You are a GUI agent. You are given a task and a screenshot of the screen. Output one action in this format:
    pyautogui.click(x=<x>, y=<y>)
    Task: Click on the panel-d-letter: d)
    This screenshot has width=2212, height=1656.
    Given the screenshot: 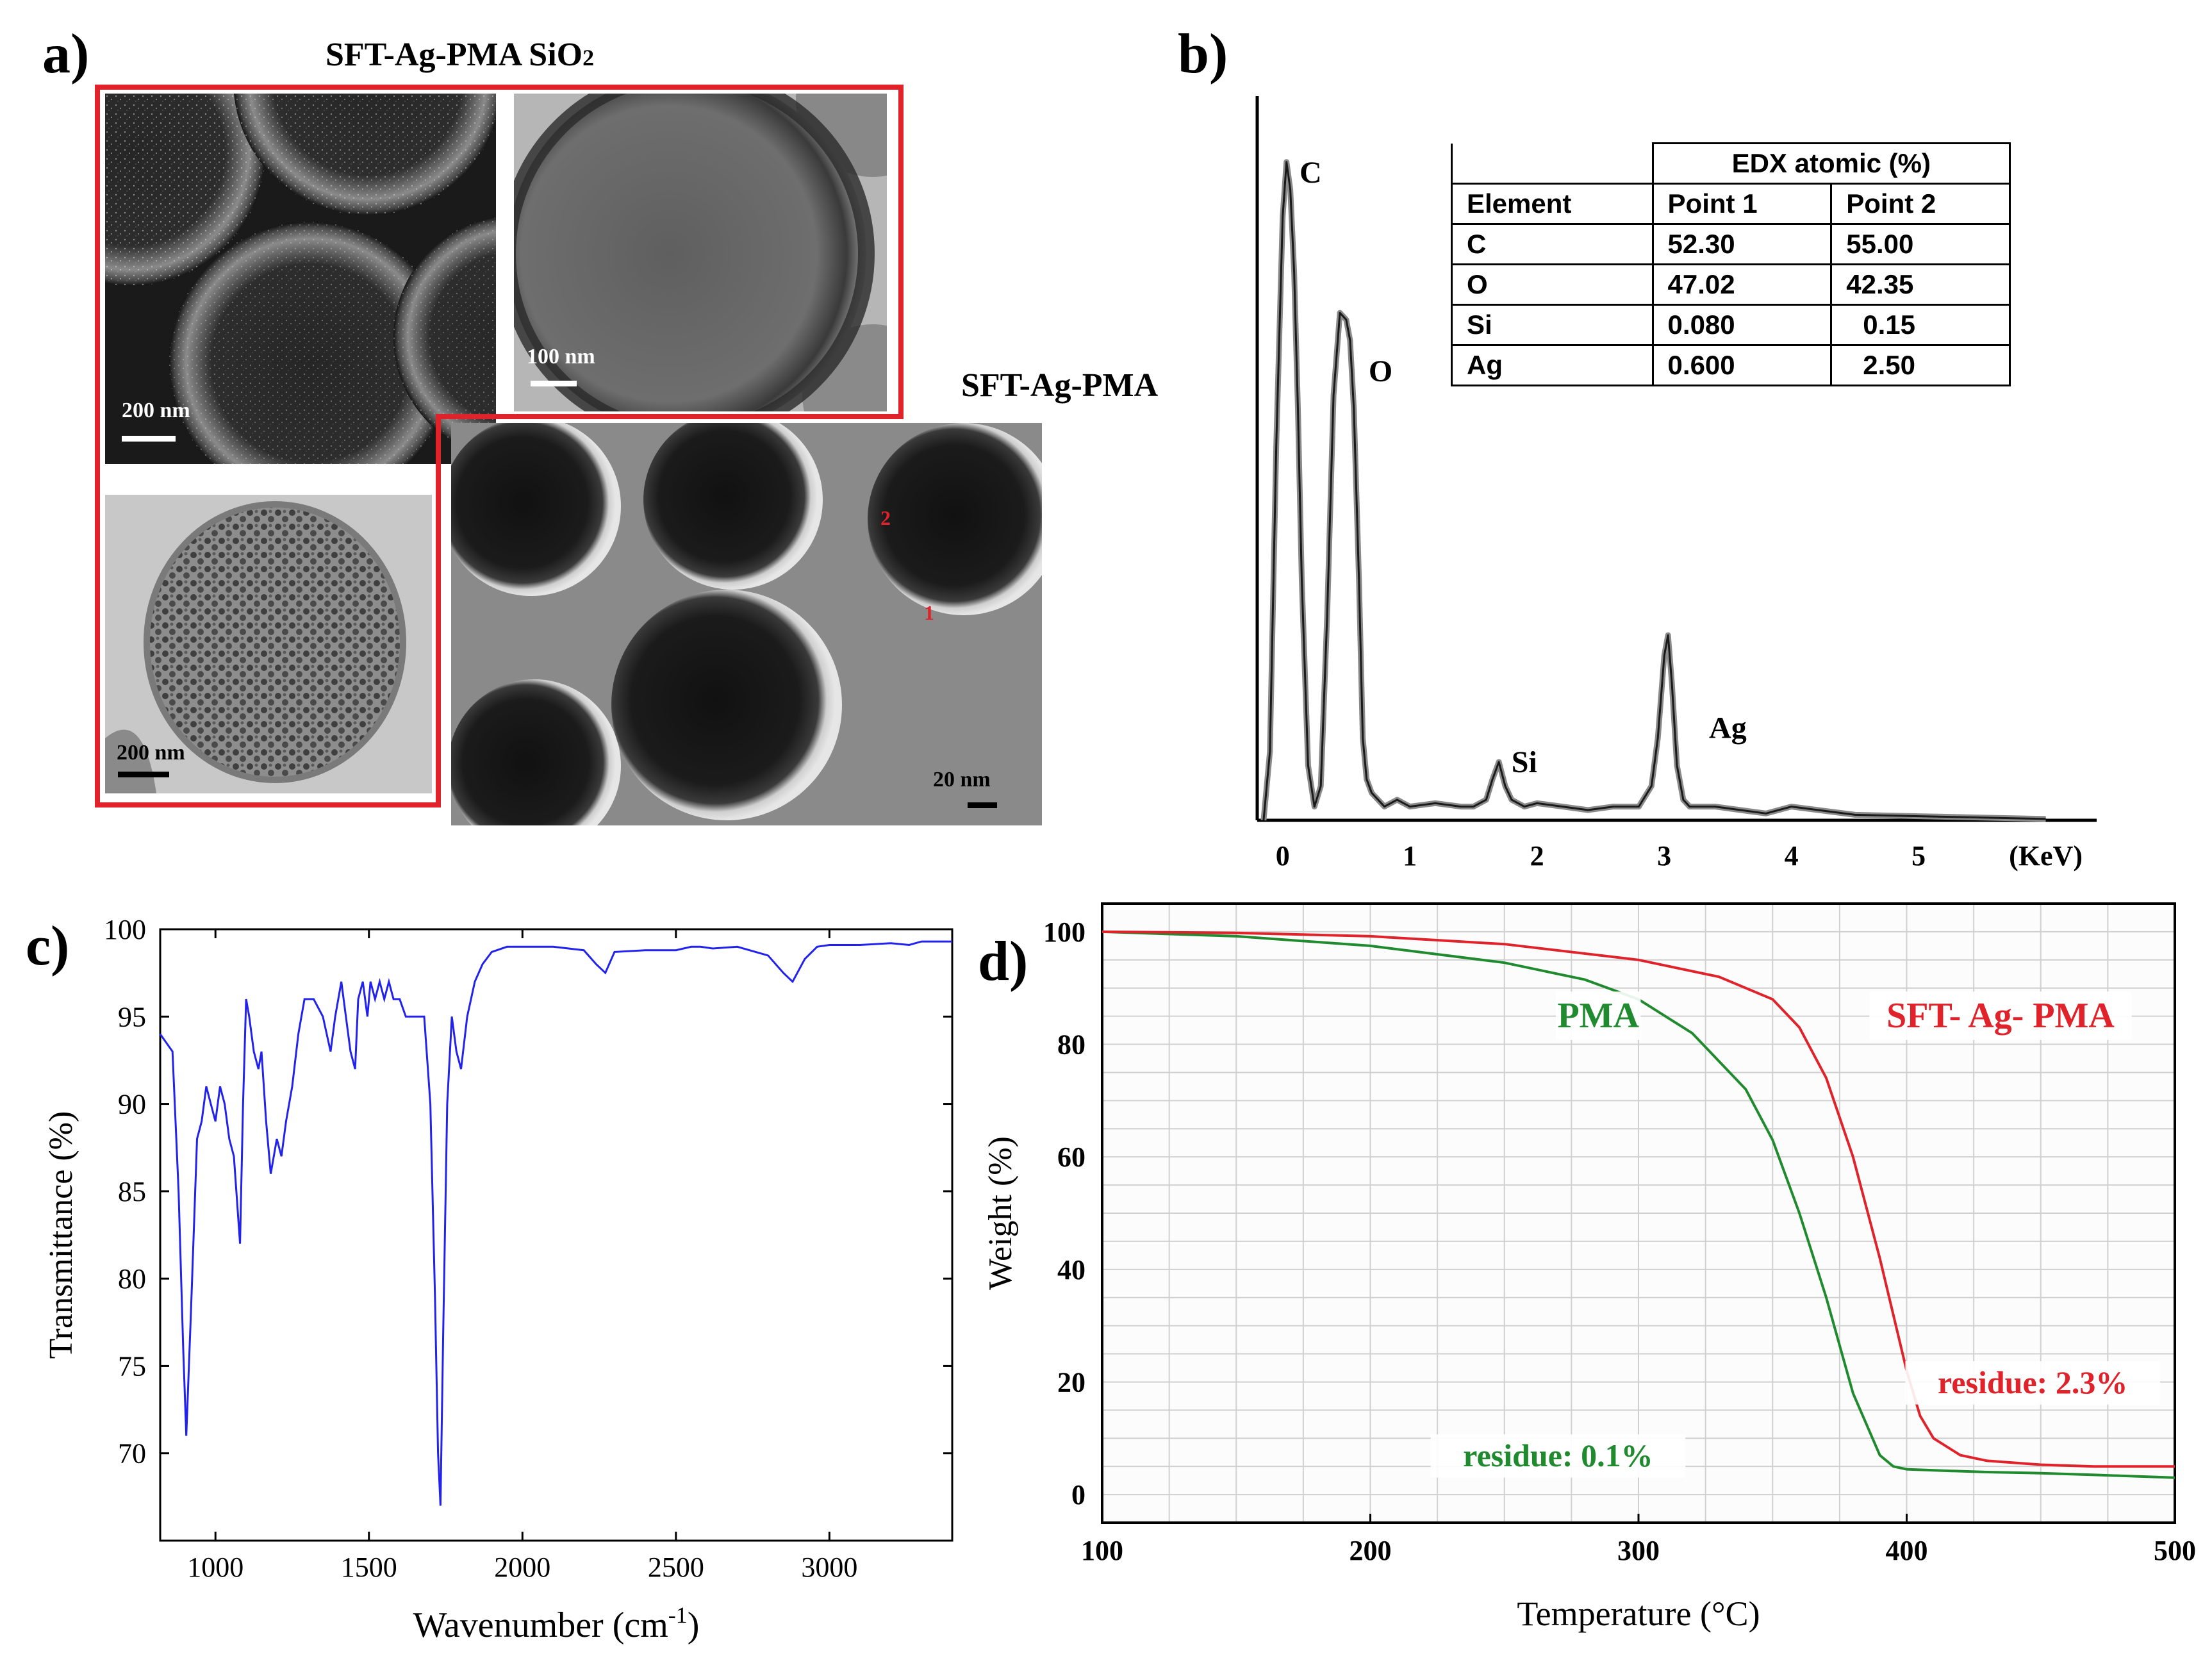 What is the action you would take?
    pyautogui.click(x=1003, y=962)
    